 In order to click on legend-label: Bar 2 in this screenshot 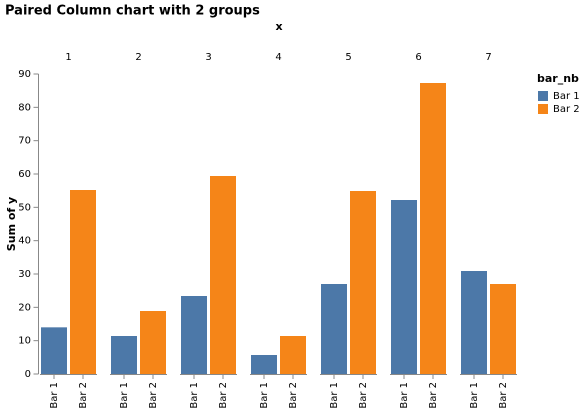, I will do `click(566, 109)`.